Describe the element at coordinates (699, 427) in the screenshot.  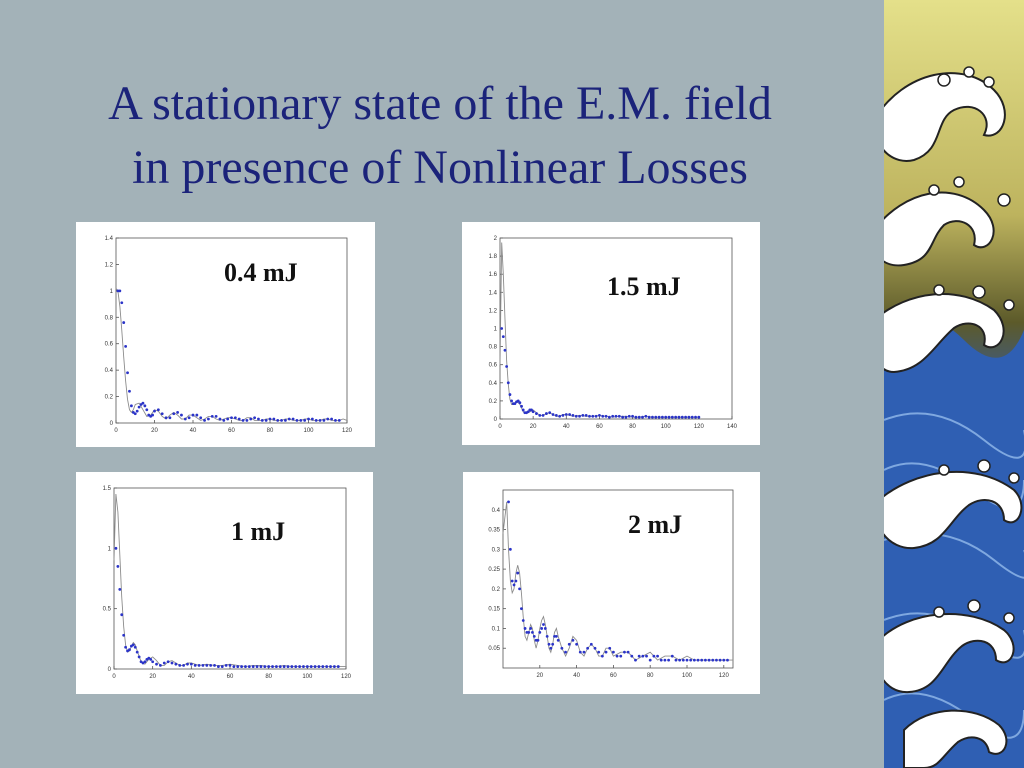
I see `x-tick-label: 120` at that location.